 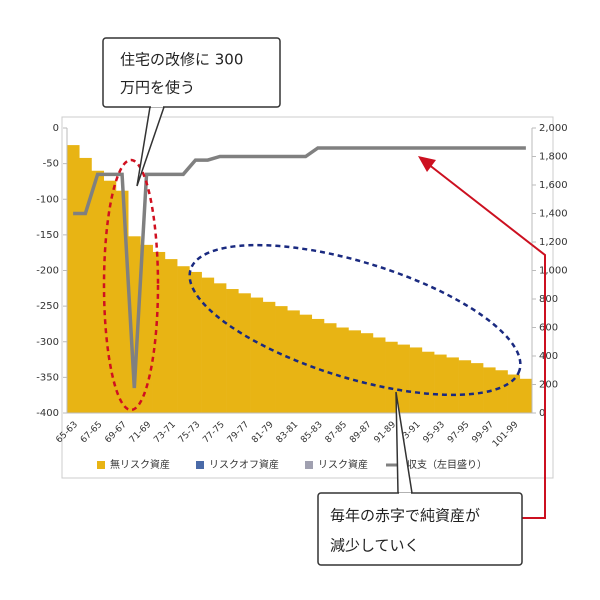 I want to click on callout-text: 毎年の赤字で純資産が, so click(x=405, y=516).